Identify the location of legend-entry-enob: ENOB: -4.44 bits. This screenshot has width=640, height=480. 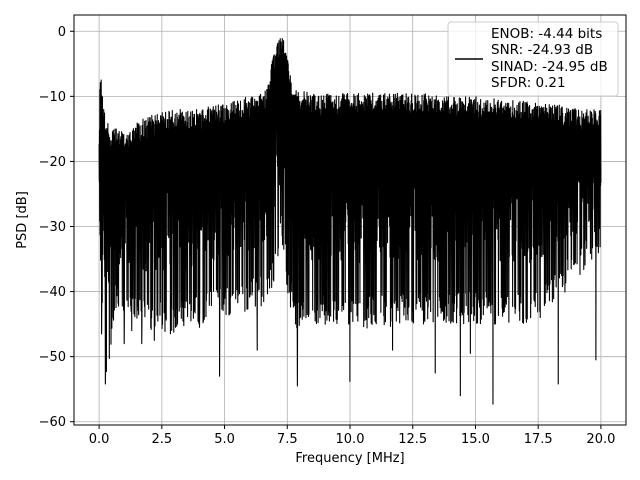
(546, 34).